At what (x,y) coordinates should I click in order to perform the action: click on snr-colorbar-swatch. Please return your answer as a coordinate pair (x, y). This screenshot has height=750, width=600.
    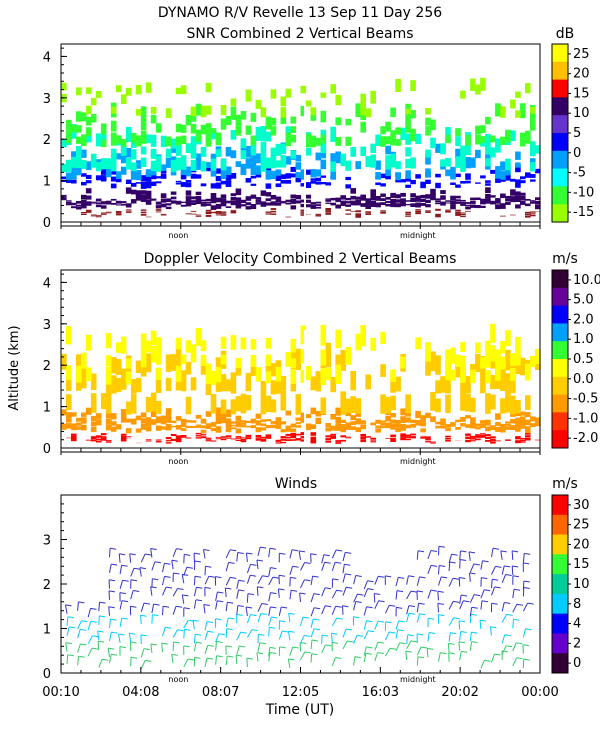
    Looking at the image, I should click on (560, 195).